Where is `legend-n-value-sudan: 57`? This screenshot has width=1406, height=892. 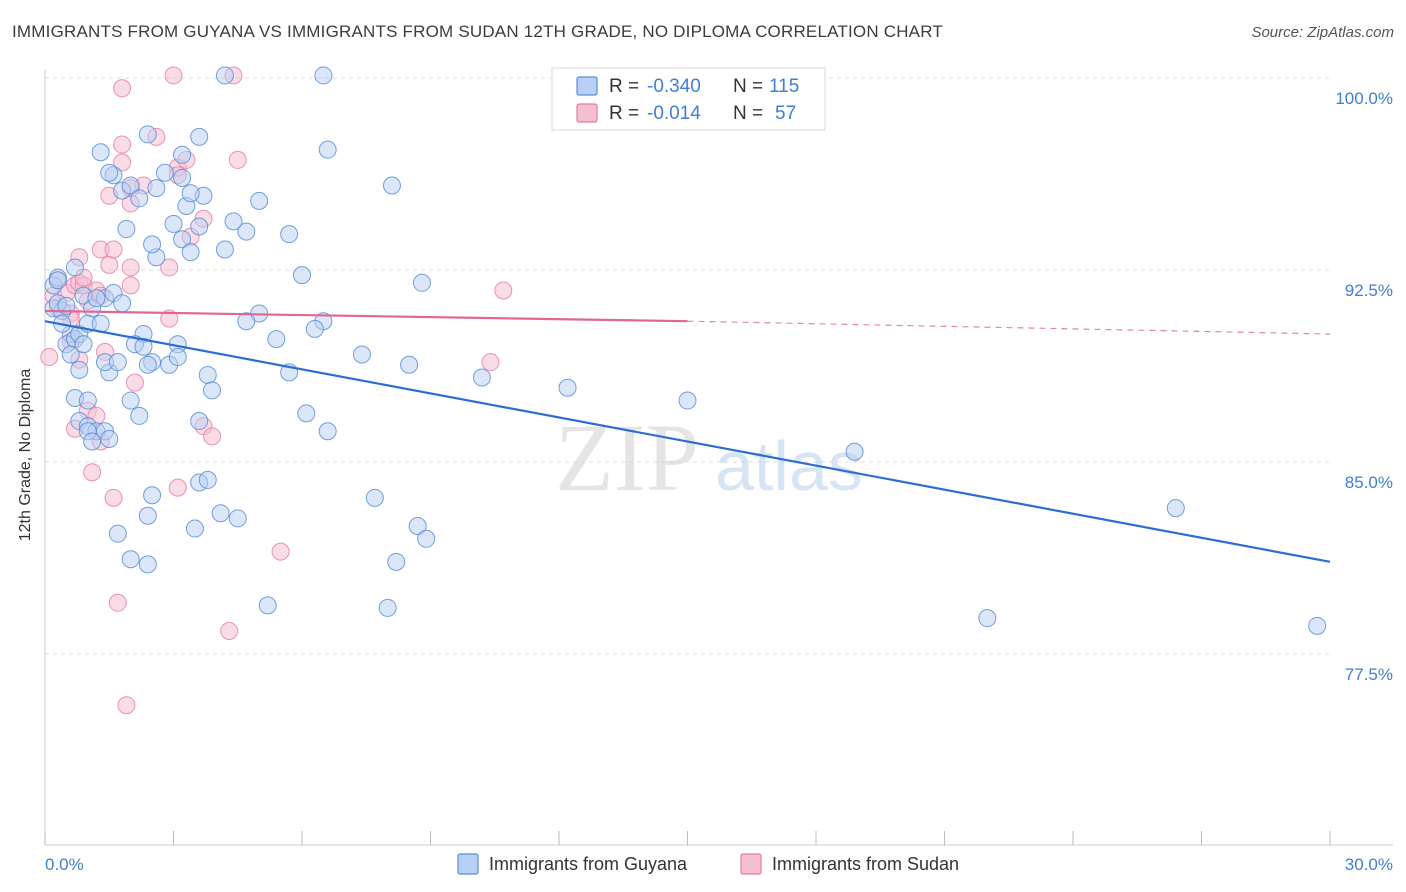
legend-n-value-sudan: 57 is located at coordinates (785, 113).